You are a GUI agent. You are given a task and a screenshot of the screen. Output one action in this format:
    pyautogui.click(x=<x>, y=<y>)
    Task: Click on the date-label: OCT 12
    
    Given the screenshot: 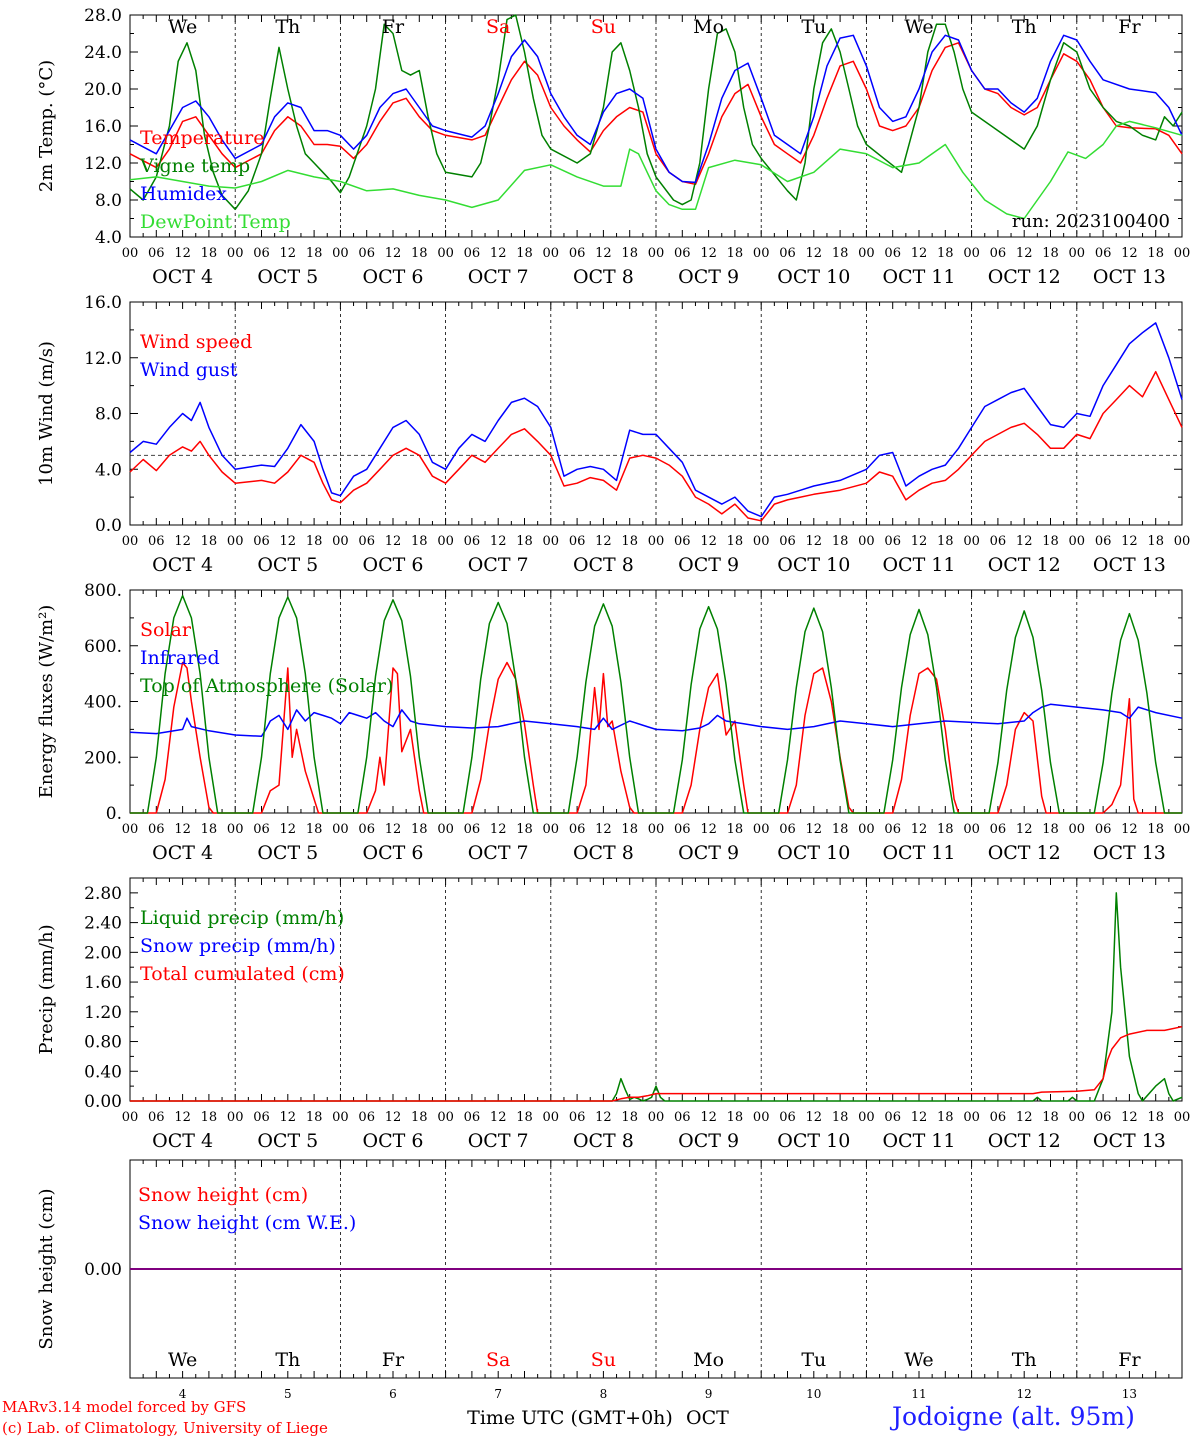 What is the action you would take?
    pyautogui.click(x=1024, y=277)
    